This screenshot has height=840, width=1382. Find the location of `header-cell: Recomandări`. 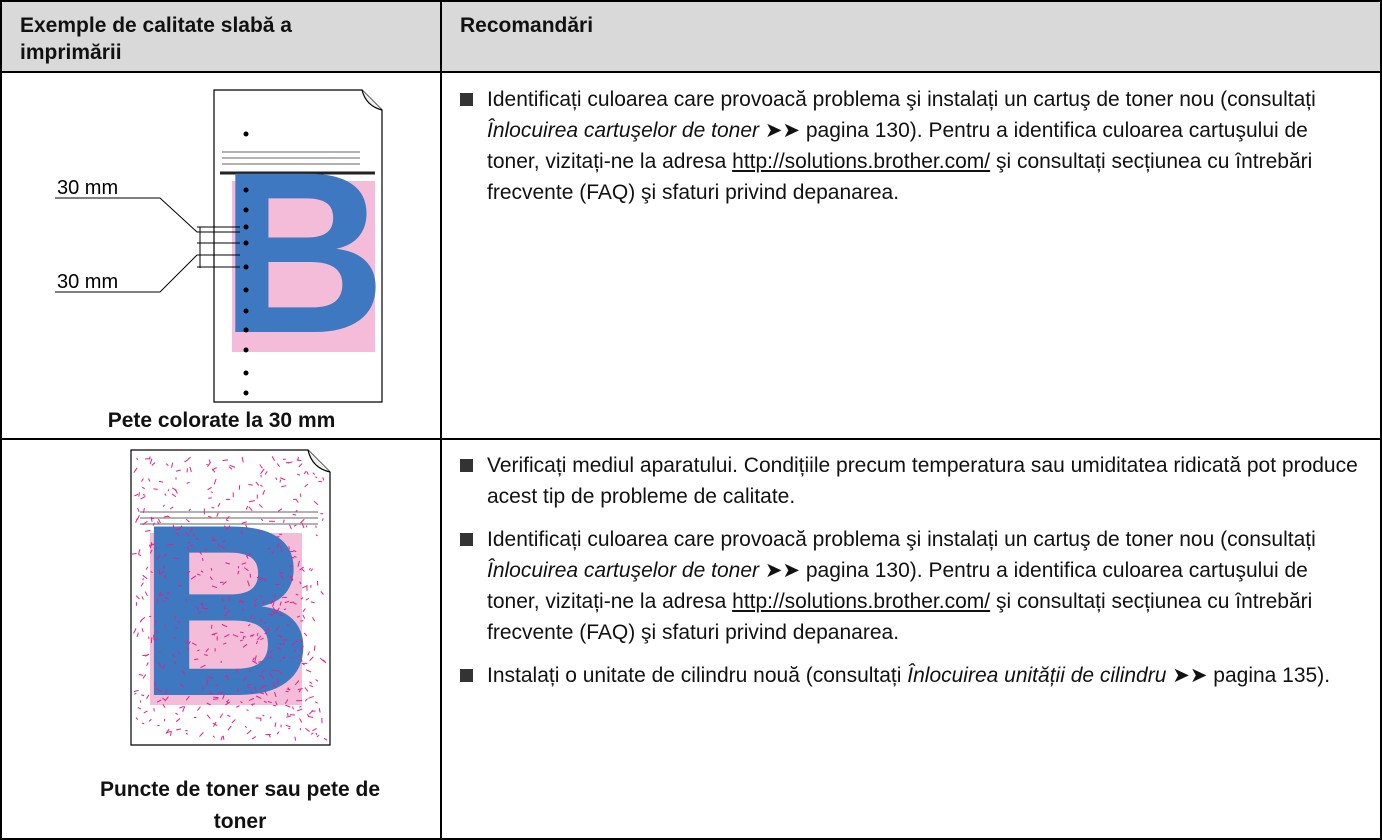

header-cell: Recomandări is located at coordinates (527, 25).